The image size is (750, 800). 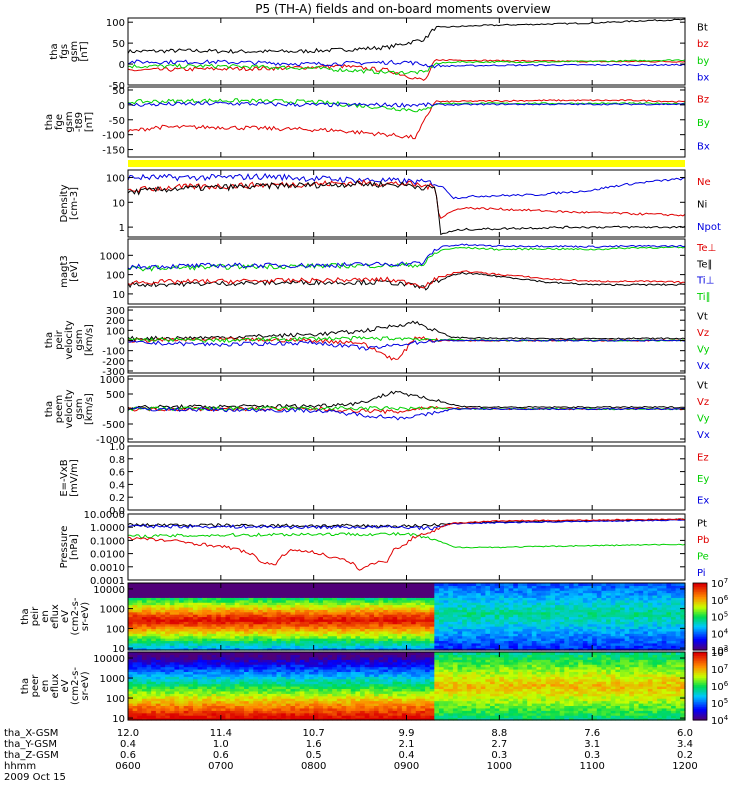 What do you see at coordinates (74, 203) in the screenshot?
I see `y-axis-label: [cm-3]` at bounding box center [74, 203].